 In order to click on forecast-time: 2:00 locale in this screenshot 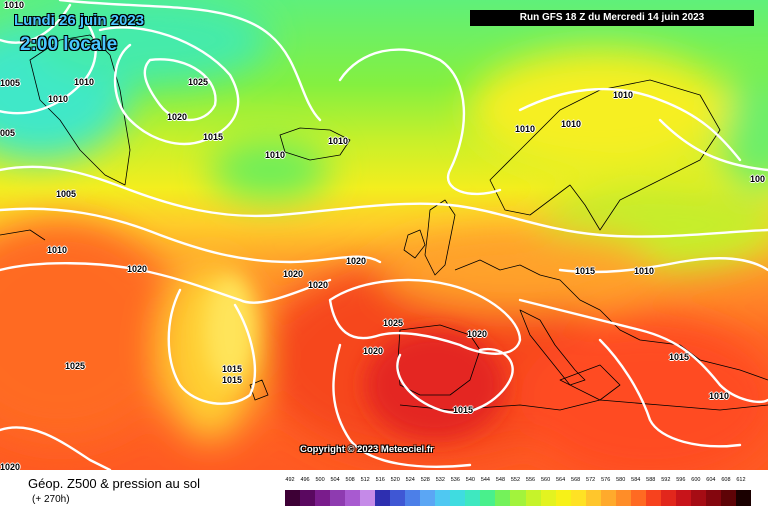, I will do `click(69, 44)`.